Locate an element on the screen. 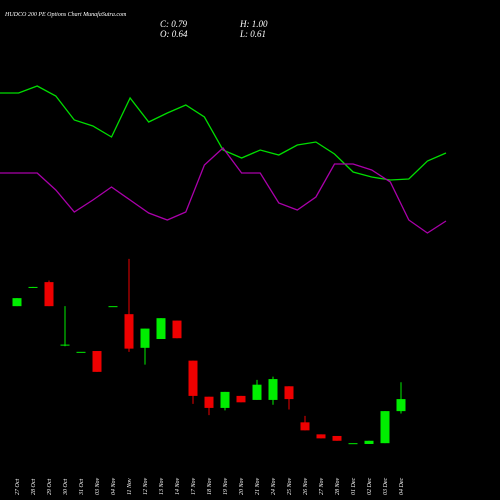  x-tick-label: 17 Nov is located at coordinates (194, 486).